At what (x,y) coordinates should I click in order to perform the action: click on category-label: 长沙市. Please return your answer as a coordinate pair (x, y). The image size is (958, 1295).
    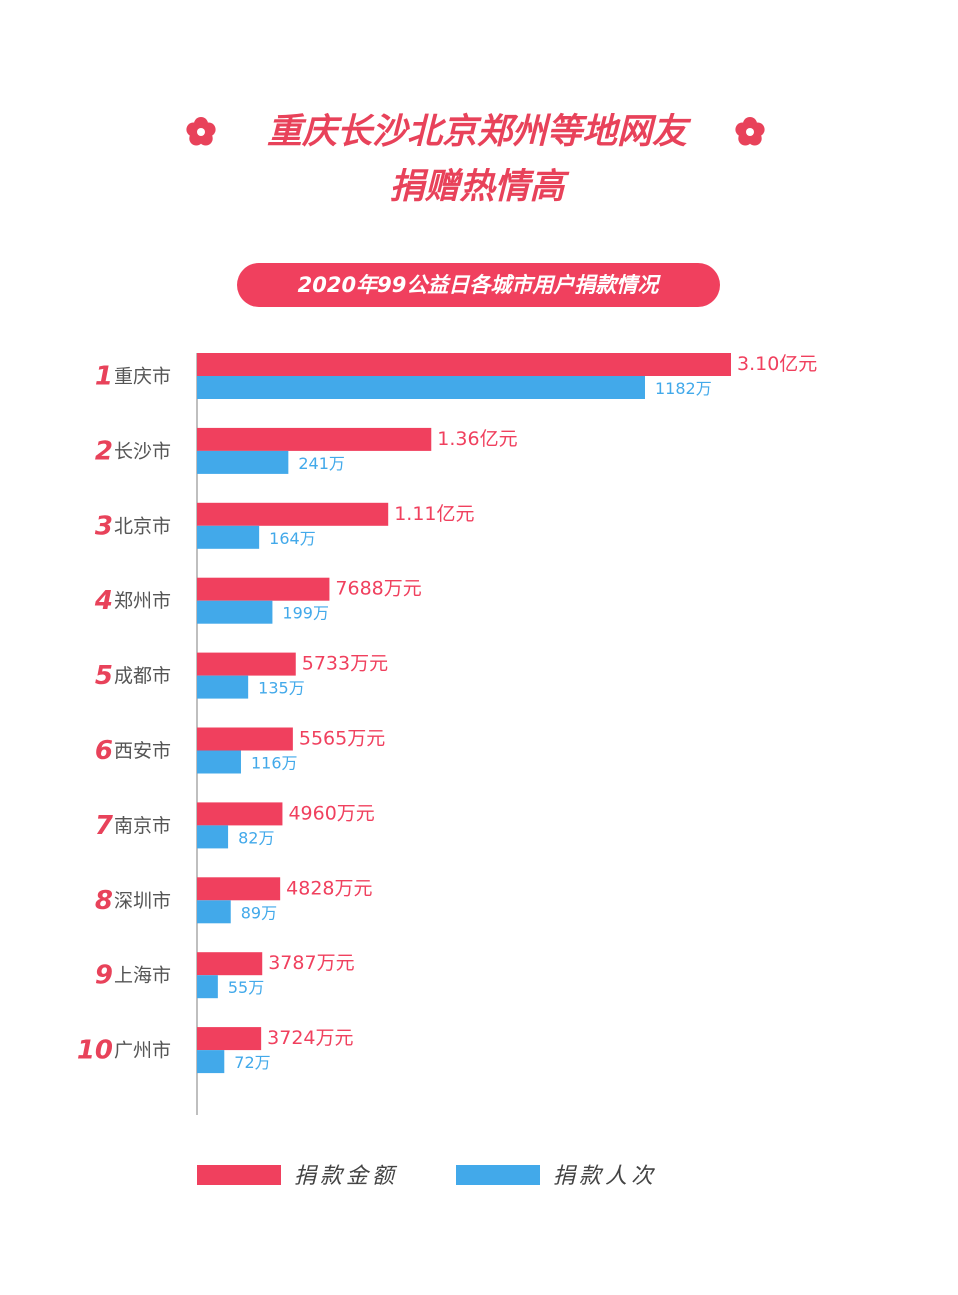
    Looking at the image, I should click on (142, 451).